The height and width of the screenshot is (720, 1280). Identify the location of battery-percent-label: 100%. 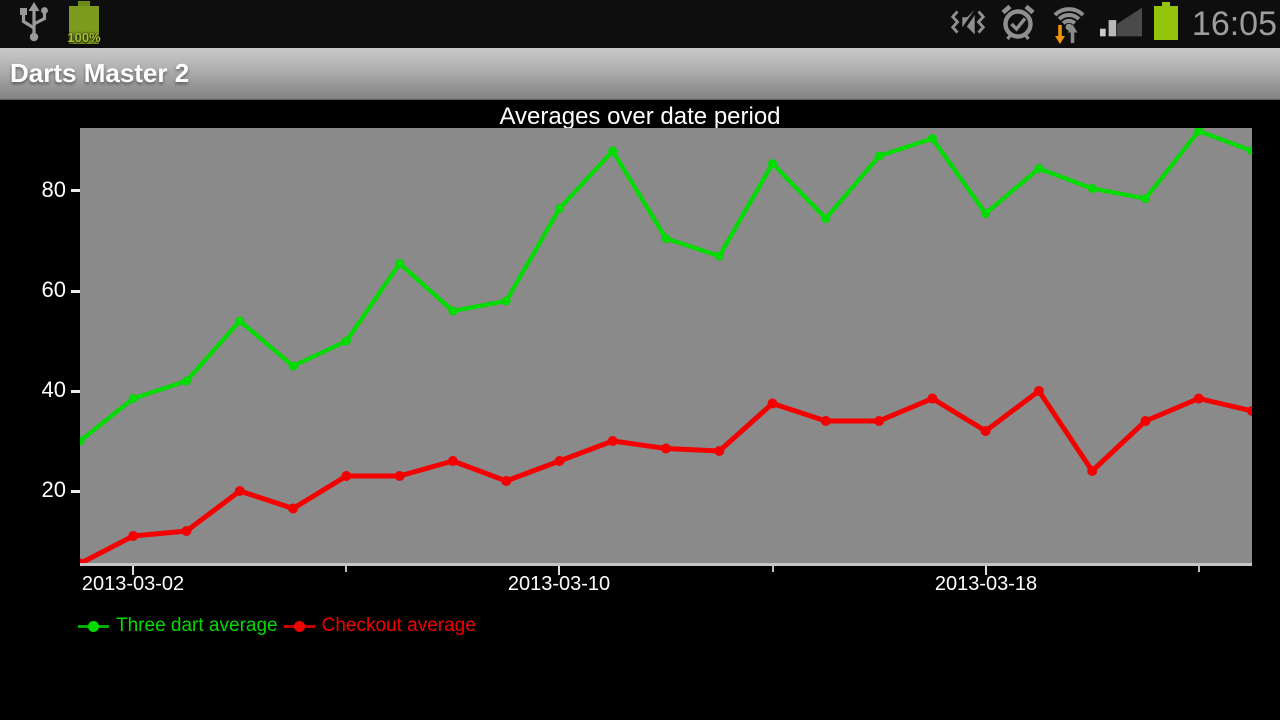
(84, 37).